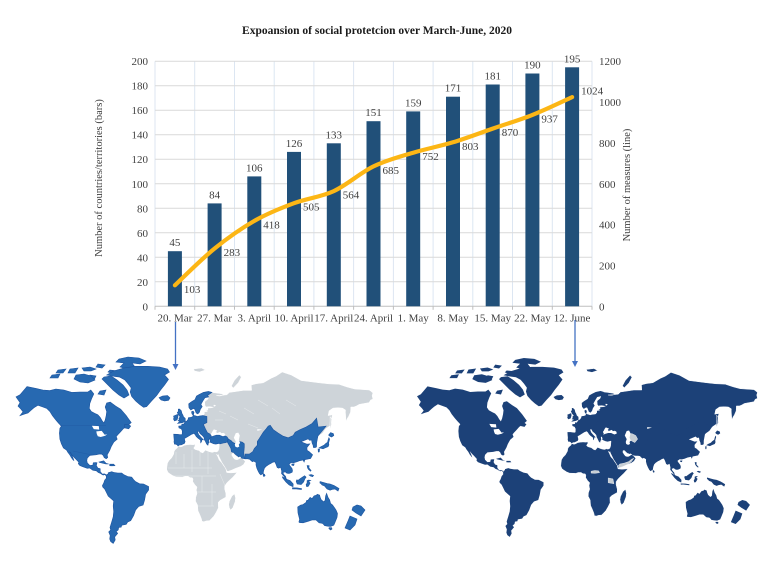 The width and height of the screenshot is (777, 575). Describe the element at coordinates (627, 184) in the screenshot. I see `svg-text: Number of measures (line)` at that location.